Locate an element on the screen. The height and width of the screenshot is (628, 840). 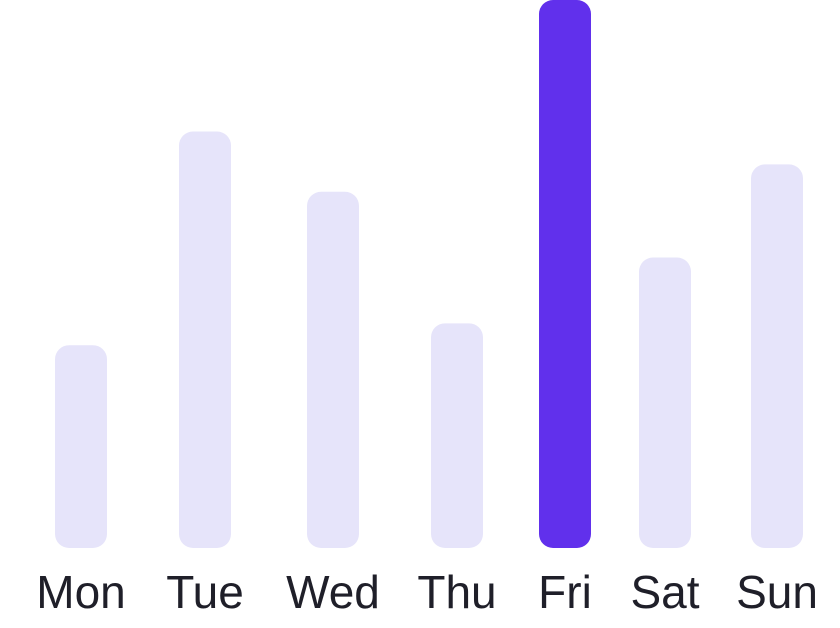
day-labels-group: Mon Tue Wed Thu Fri Sat Sun is located at coordinates (427, 592).